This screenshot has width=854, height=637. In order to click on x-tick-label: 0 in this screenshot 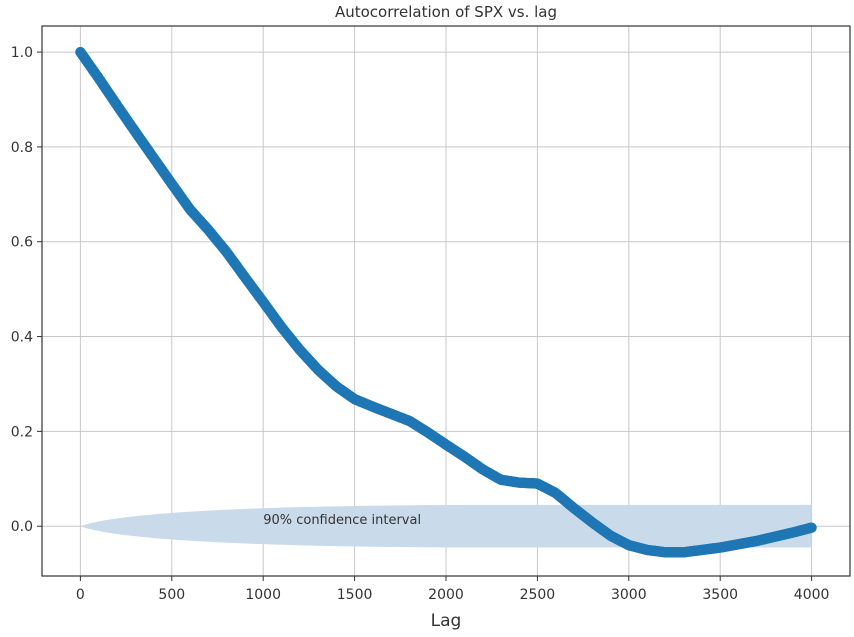, I will do `click(80, 595)`.